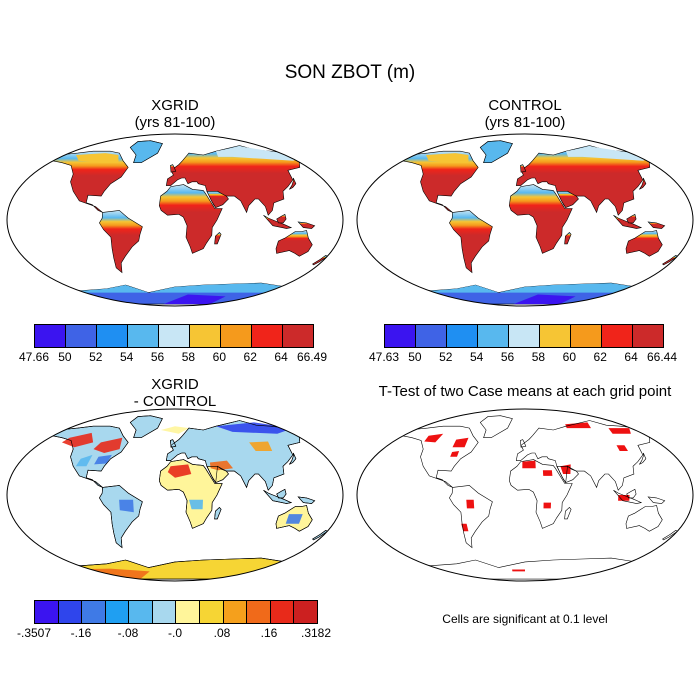 This screenshot has height=700, width=700. What do you see at coordinates (34, 357) in the screenshot?
I see `colorbar-tick-label: 47.66` at bounding box center [34, 357].